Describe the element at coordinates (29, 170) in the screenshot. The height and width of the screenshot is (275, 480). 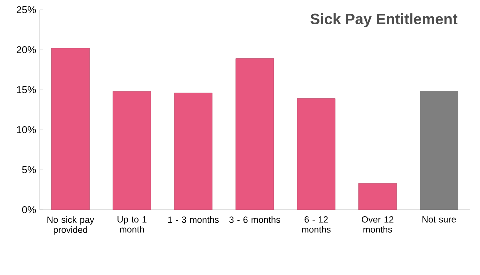
I see `y-tick-label: 5%` at that location.